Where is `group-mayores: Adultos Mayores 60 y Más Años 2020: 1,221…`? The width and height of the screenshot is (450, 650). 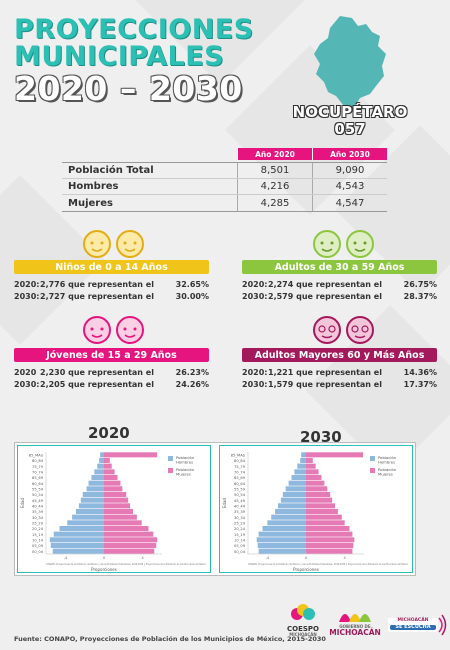 group-mayores: Adultos Mayores 60 y Más Años 2020: 1,221… is located at coordinates (339, 368).